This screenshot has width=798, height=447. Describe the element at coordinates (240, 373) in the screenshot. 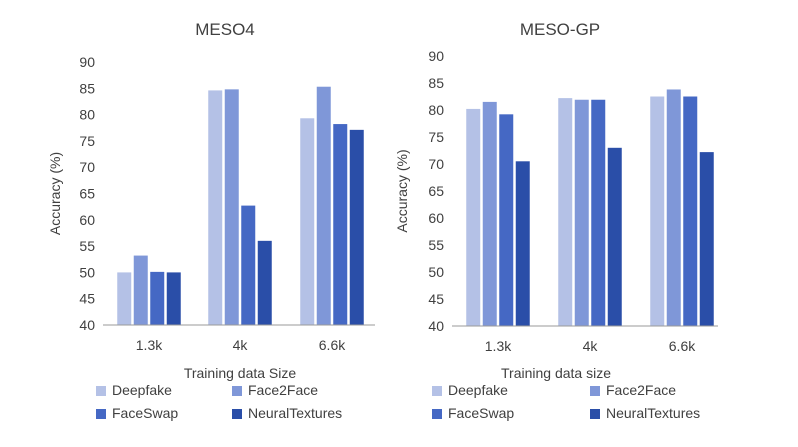

I see `x-axis-label: Training data Size` at that location.